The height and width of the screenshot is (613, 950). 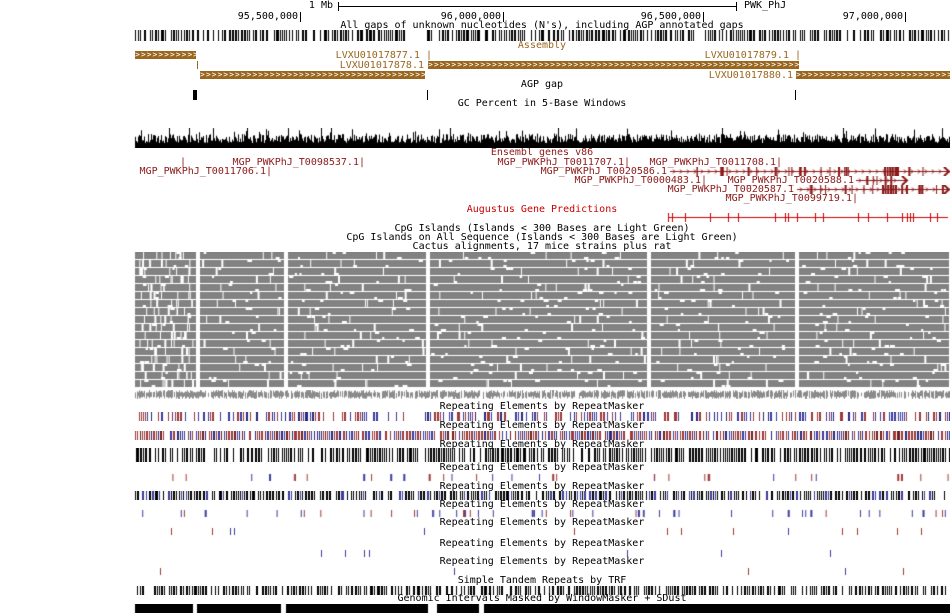 I want to click on ensembl-gene-label: MGP_PWKPhJ_T0099719.1|, so click(x=791, y=198).